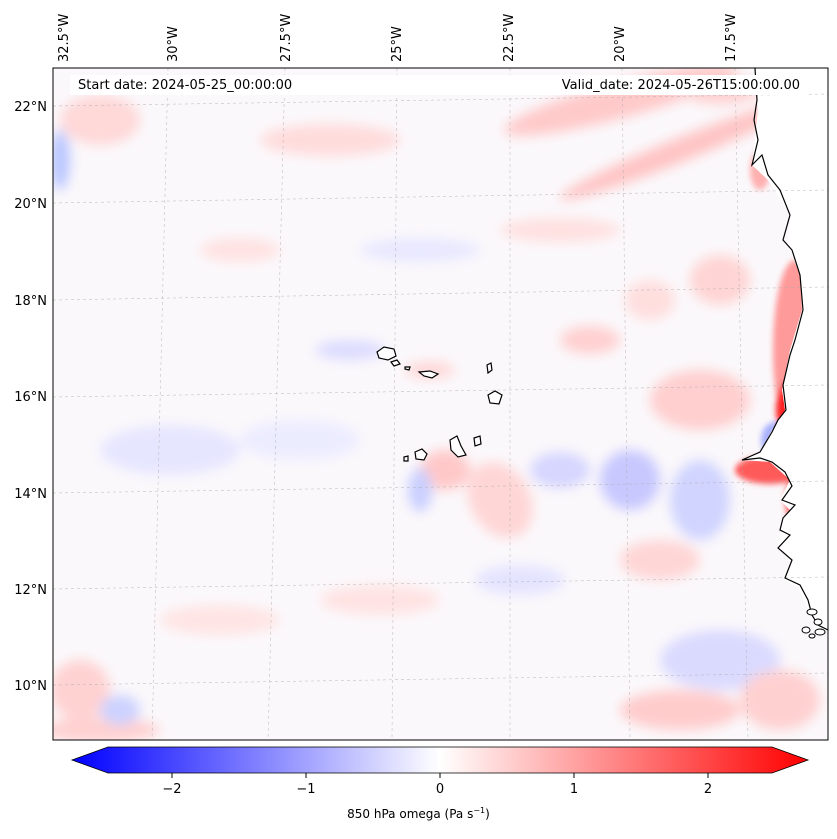  I want to click on lon-label: 20°W, so click(620, 44).